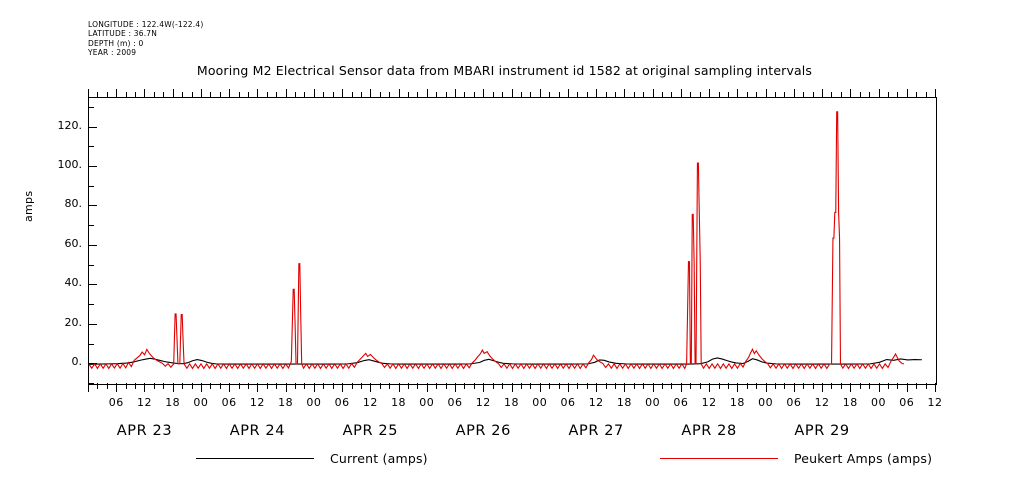 The image size is (1009, 504). What do you see at coordinates (822, 431) in the screenshot?
I see `x-day-label: APR 29` at bounding box center [822, 431].